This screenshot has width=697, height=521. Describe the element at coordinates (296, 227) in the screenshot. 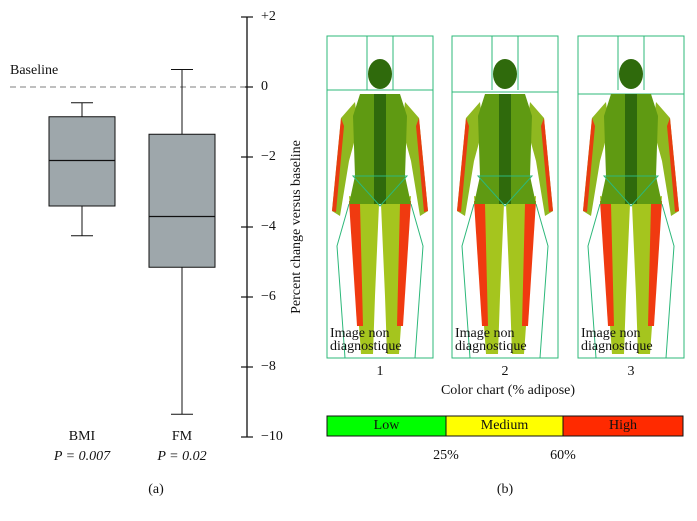

I see `y-axis-label: Percent change versus baseline` at that location.